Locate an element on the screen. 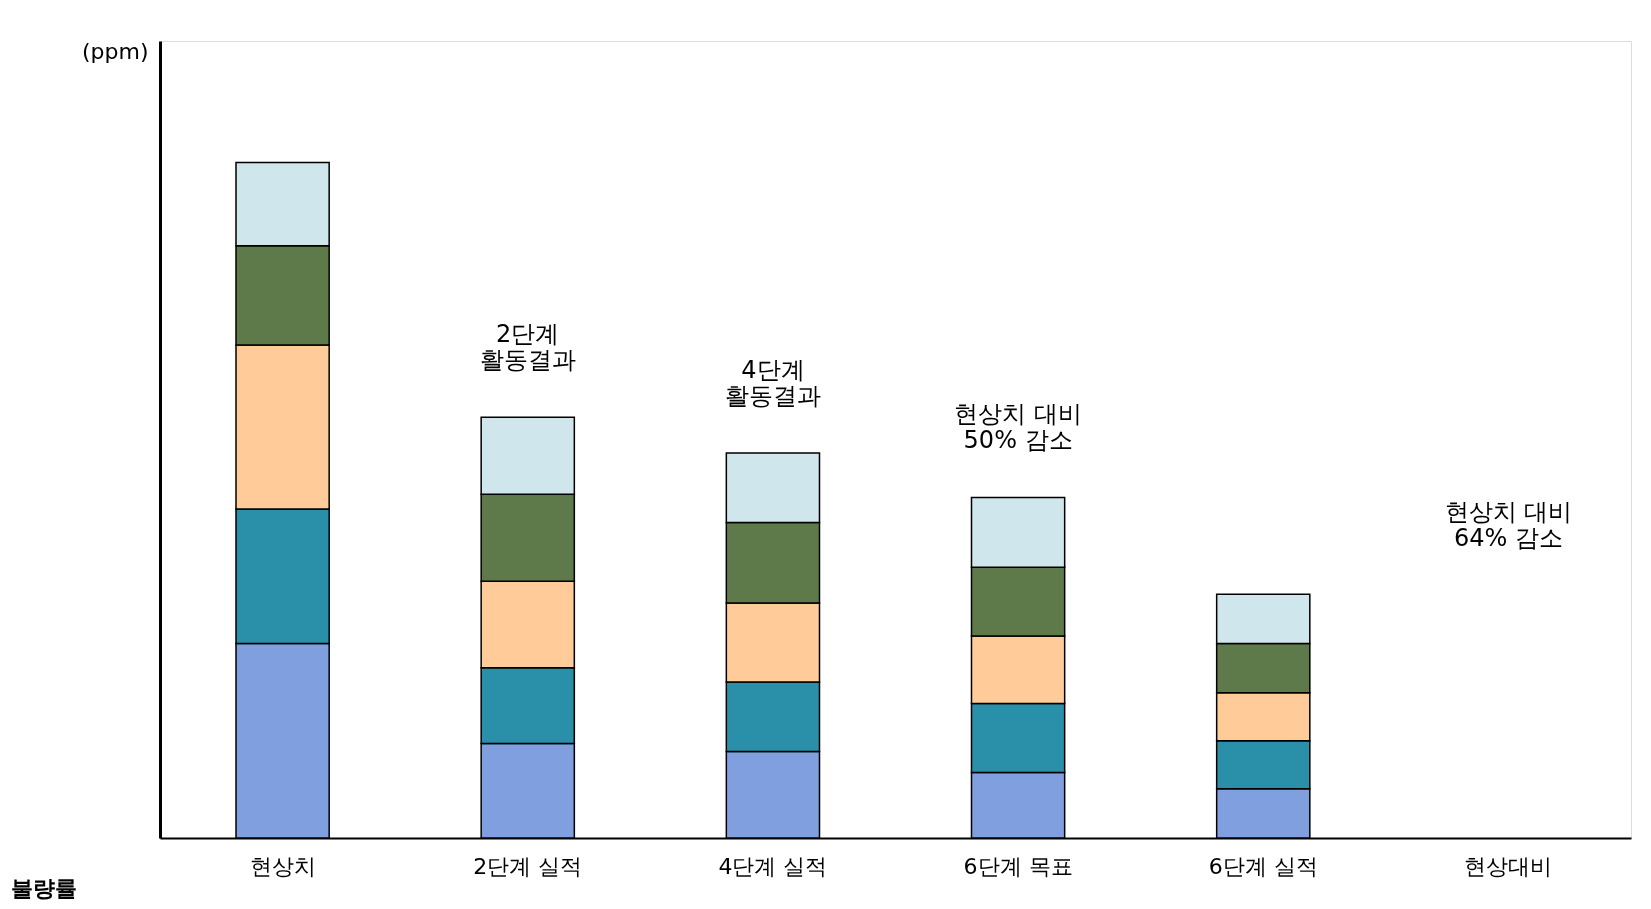 The image size is (1651, 909). annotation: 4단계 활동결과 is located at coordinates (772, 383).